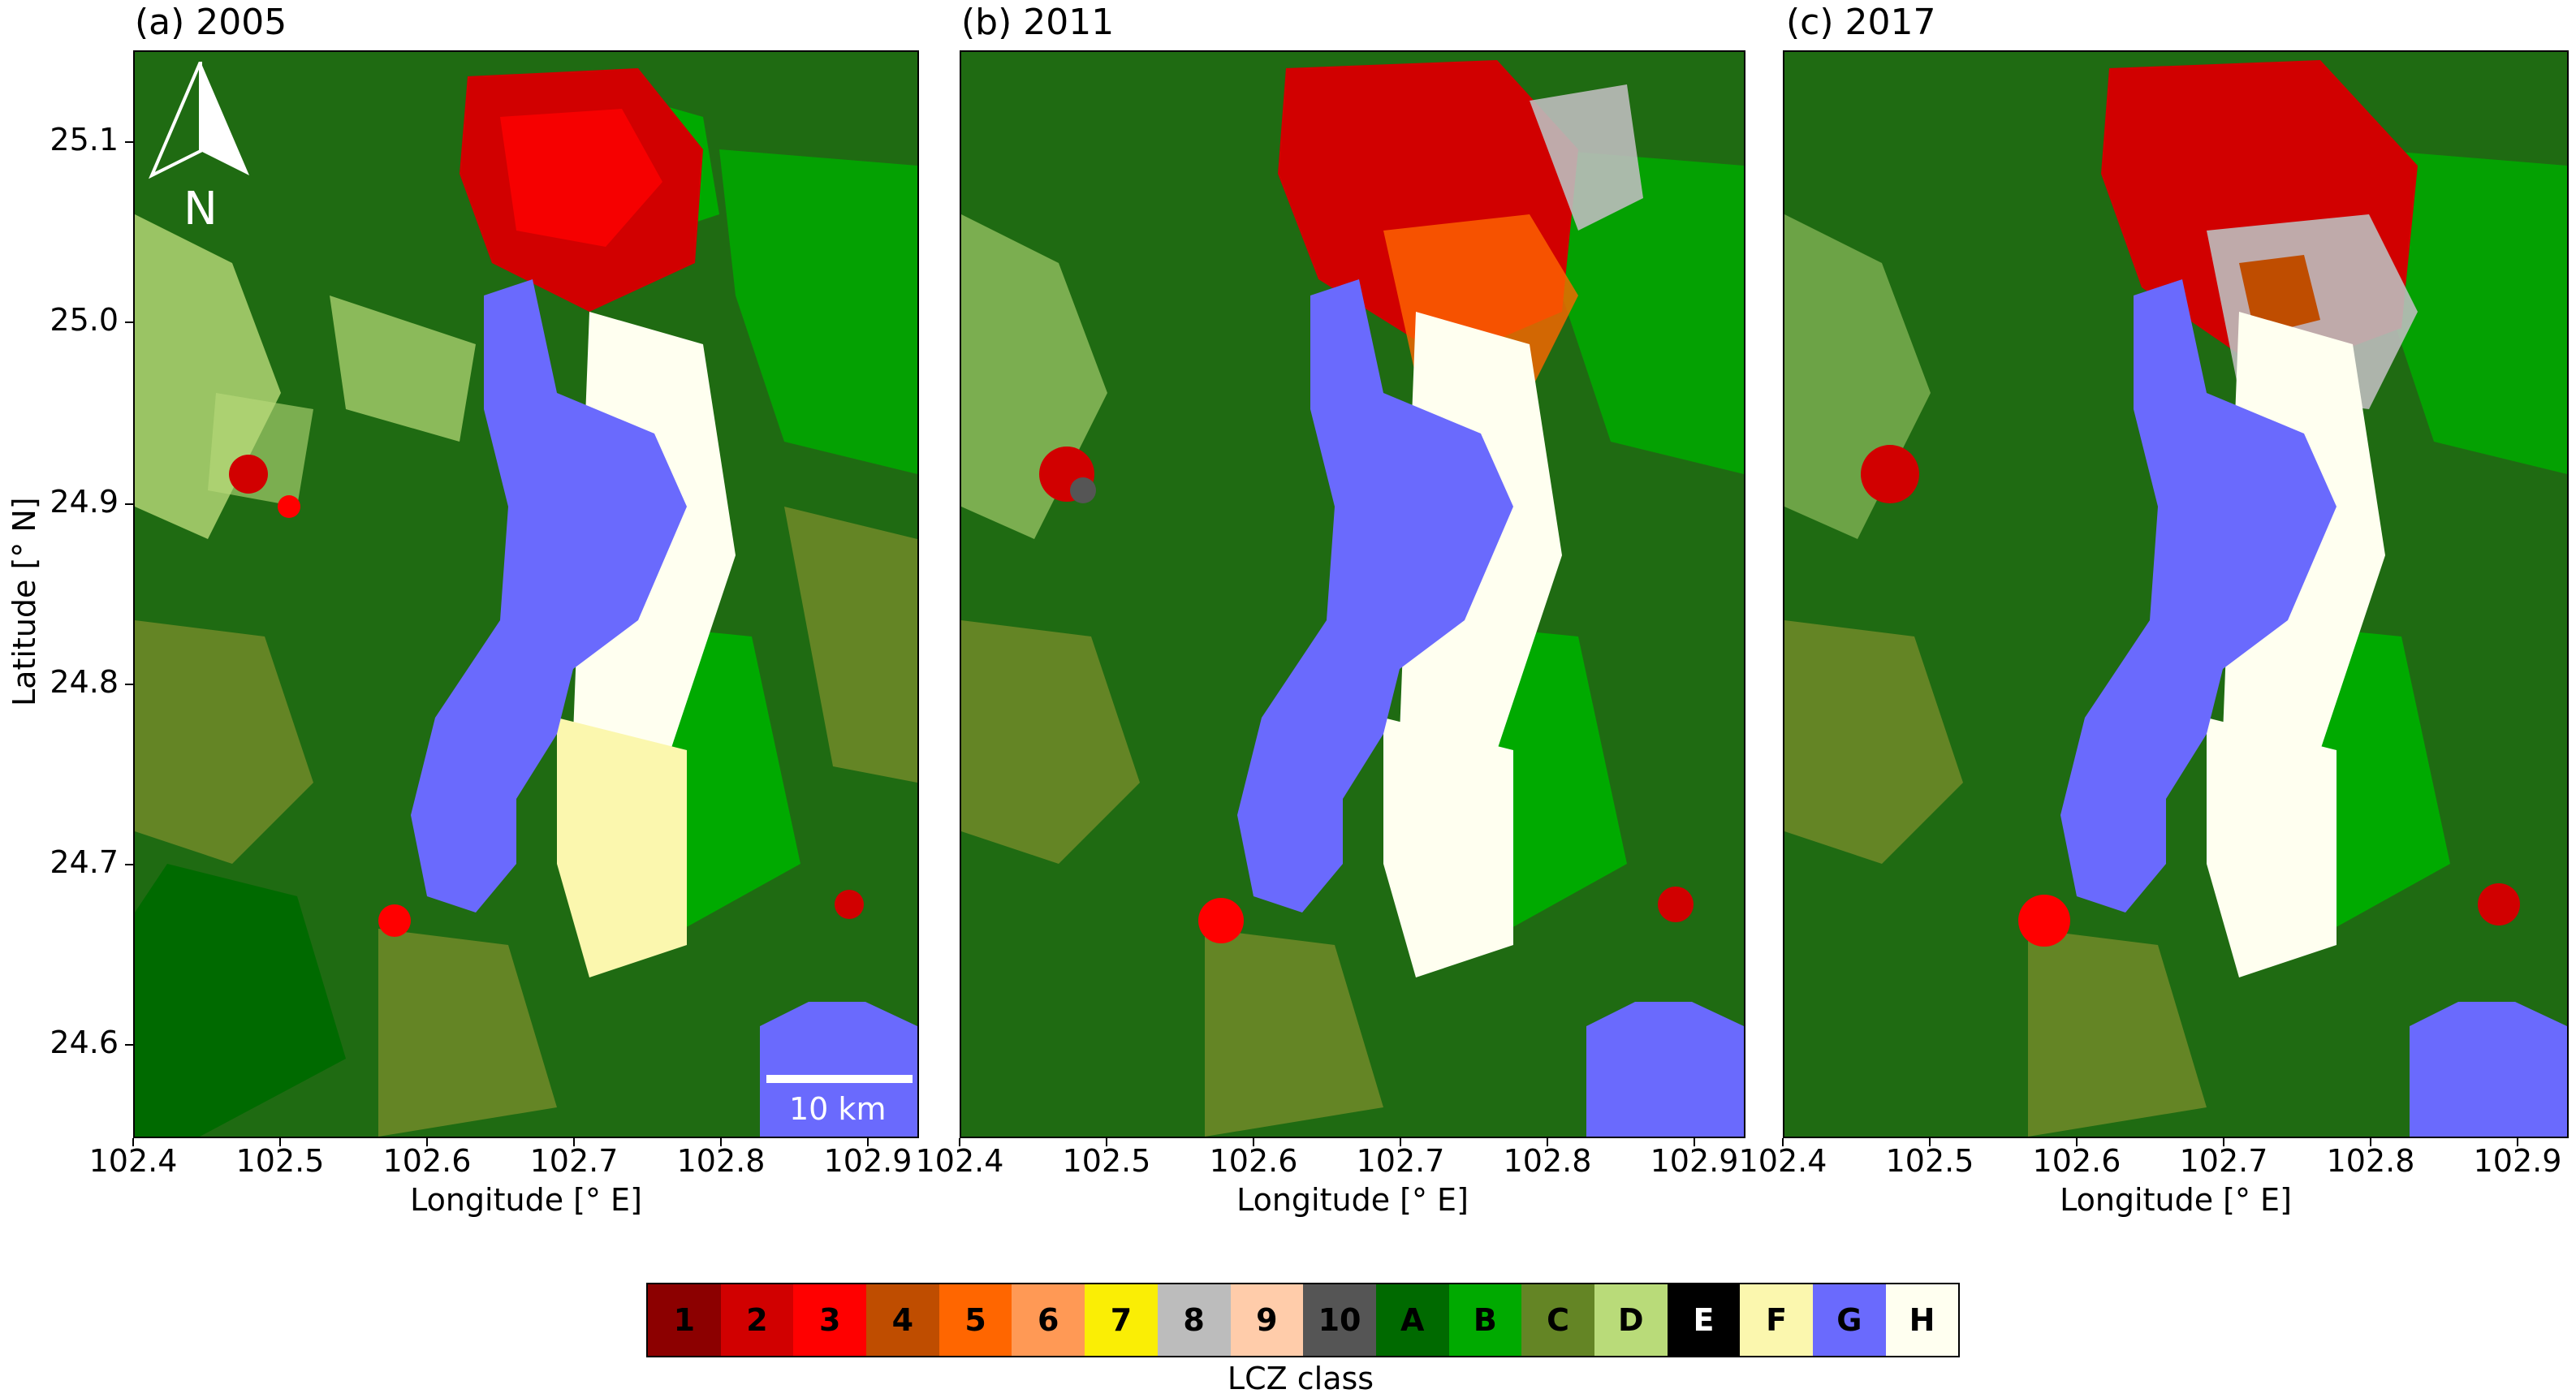 The height and width of the screenshot is (1398, 2576). What do you see at coordinates (199, 147) in the screenshot?
I see `north-arrow-icon: N` at bounding box center [199, 147].